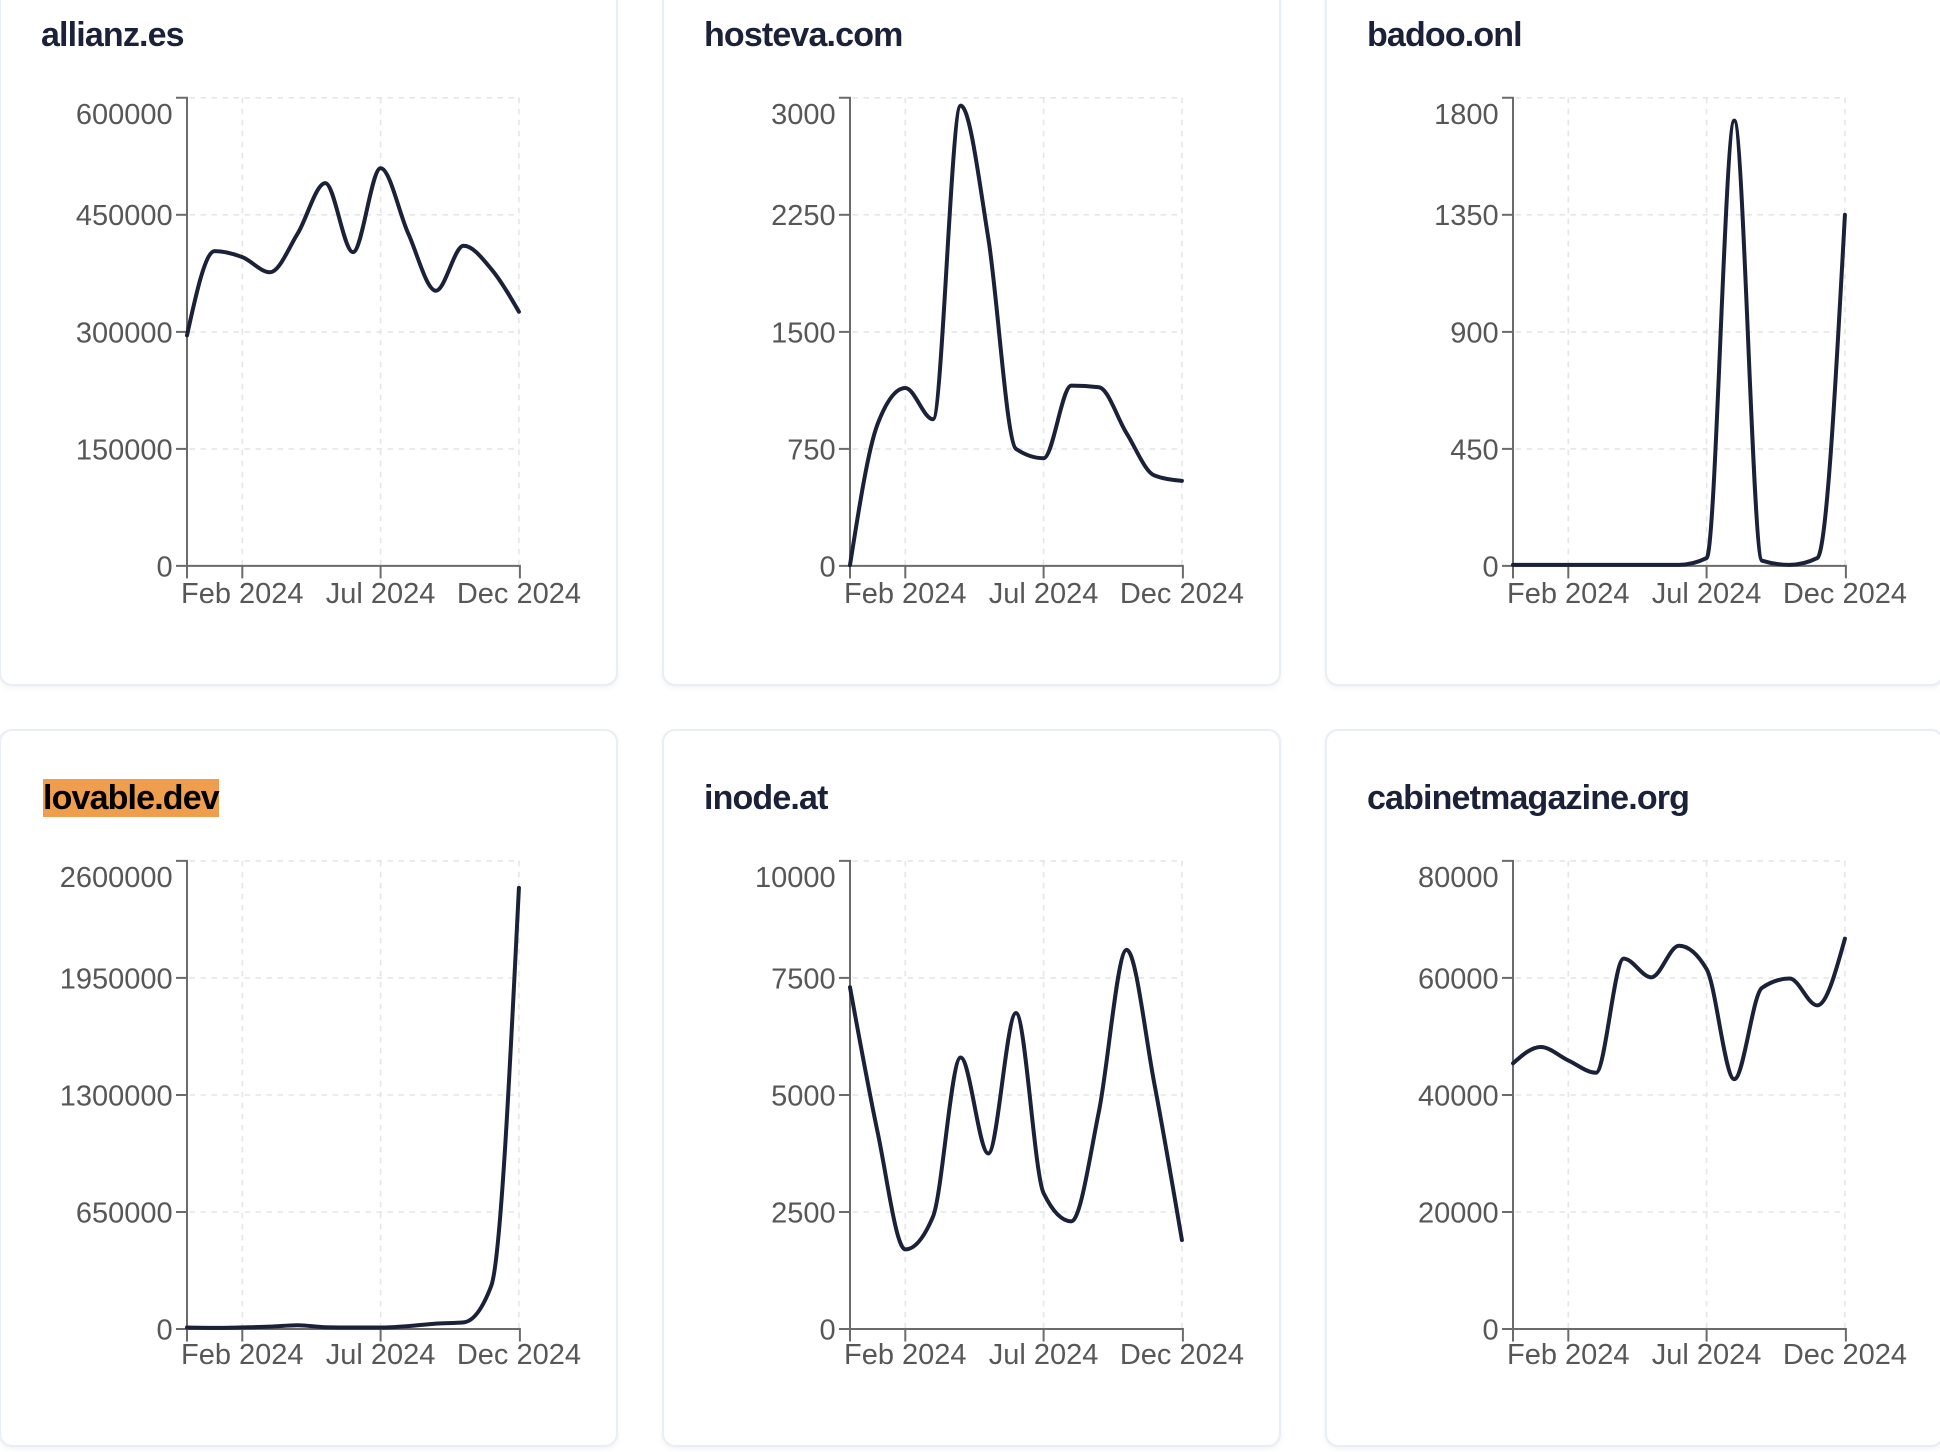  I want to click on svg-text: 1800, so click(1466, 115).